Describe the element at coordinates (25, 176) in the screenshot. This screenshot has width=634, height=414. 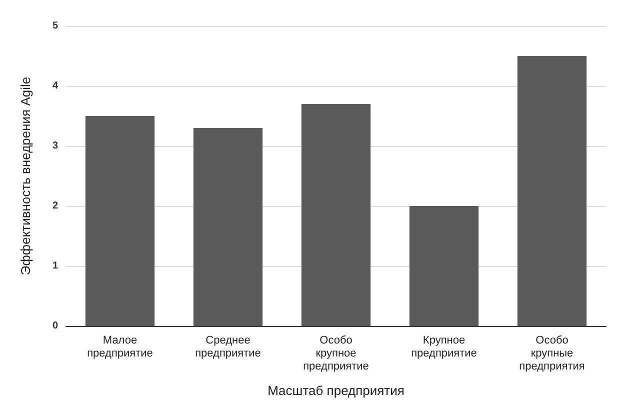
I see `y-axis-title: Эффективность внедрения Agile` at that location.